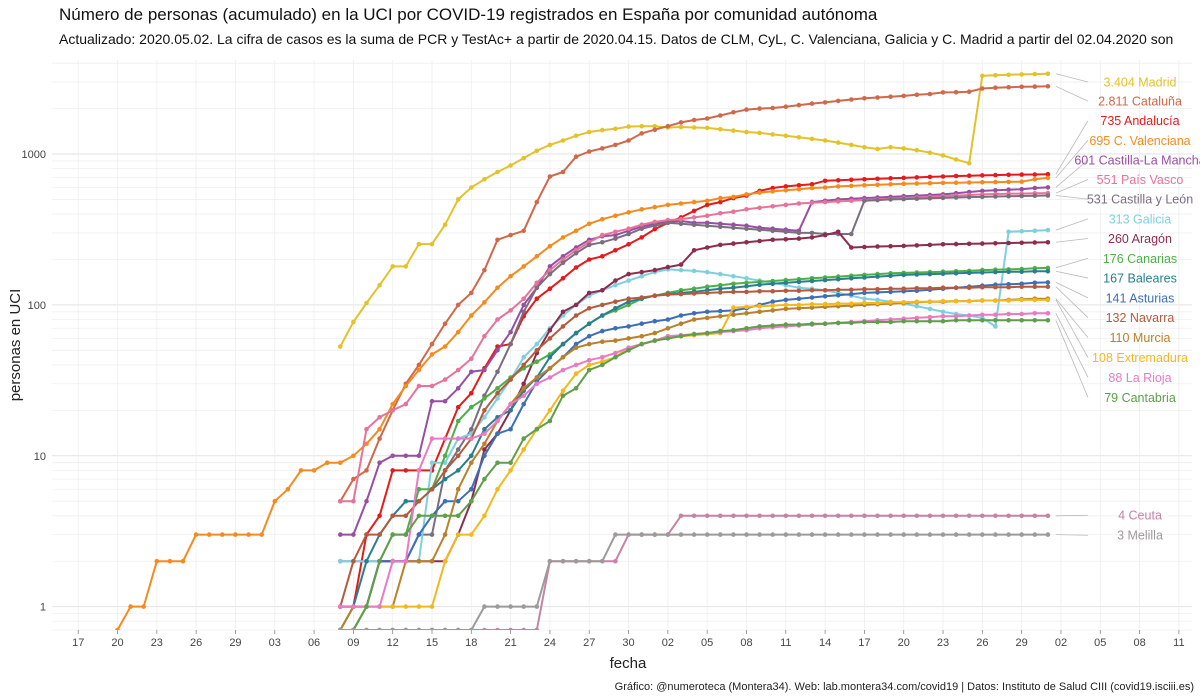 The width and height of the screenshot is (1200, 700). What do you see at coordinates (825, 643) in the screenshot?
I see `x-tick-label: 14` at bounding box center [825, 643].